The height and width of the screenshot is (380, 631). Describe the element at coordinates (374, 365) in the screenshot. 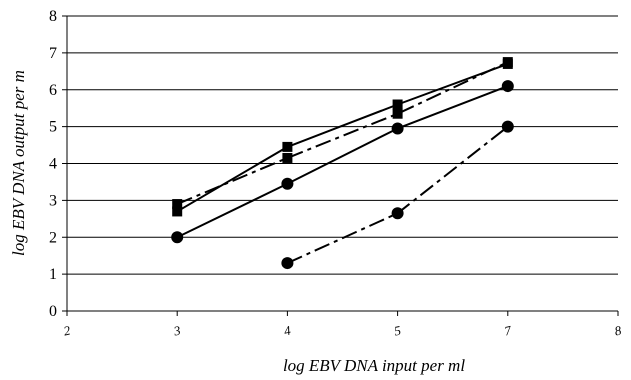

I see `x-axis-title: log EBV DNA input per ml` at that location.